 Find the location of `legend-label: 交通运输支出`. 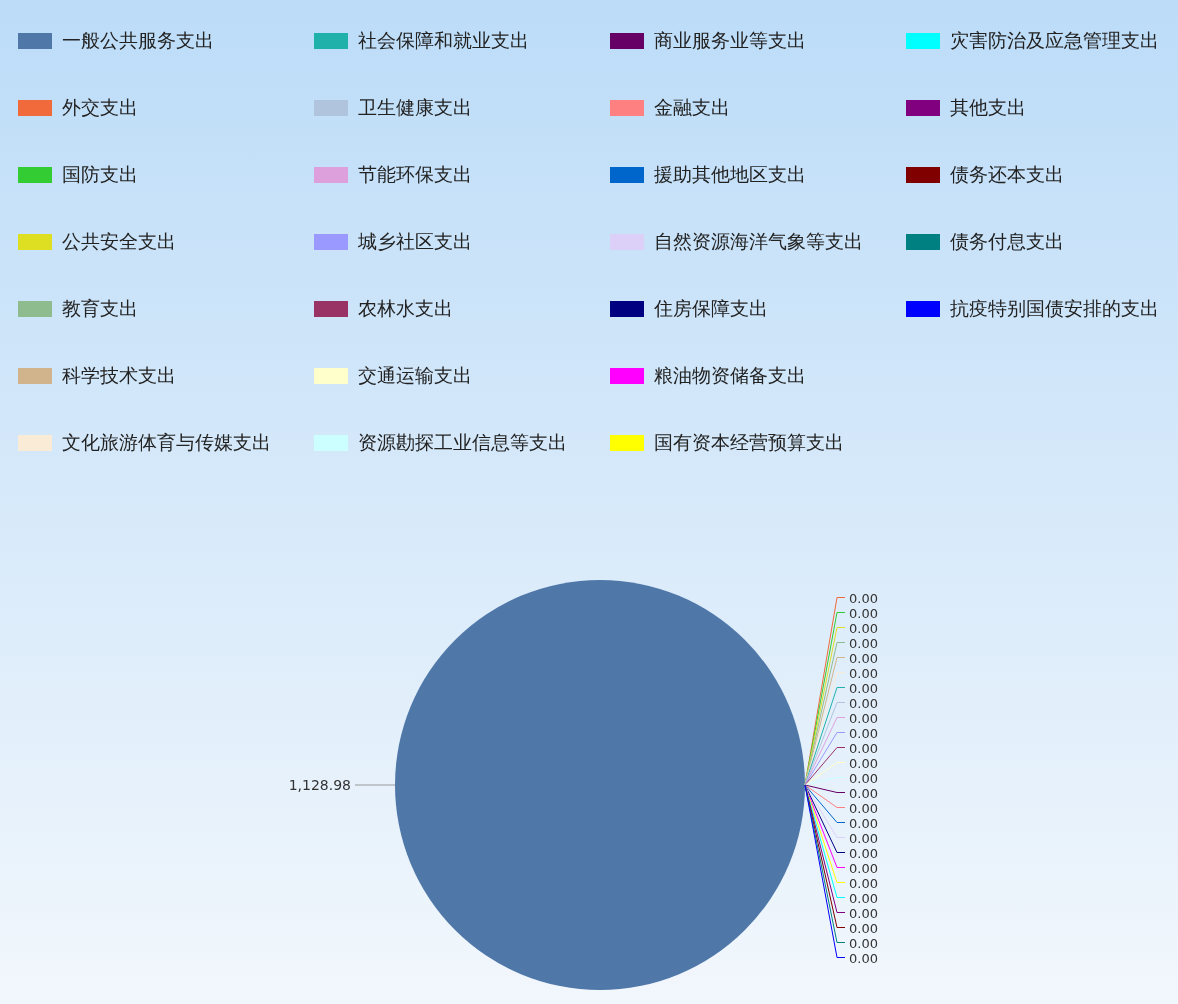

legend-label: 交通运输支出 is located at coordinates (415, 375).